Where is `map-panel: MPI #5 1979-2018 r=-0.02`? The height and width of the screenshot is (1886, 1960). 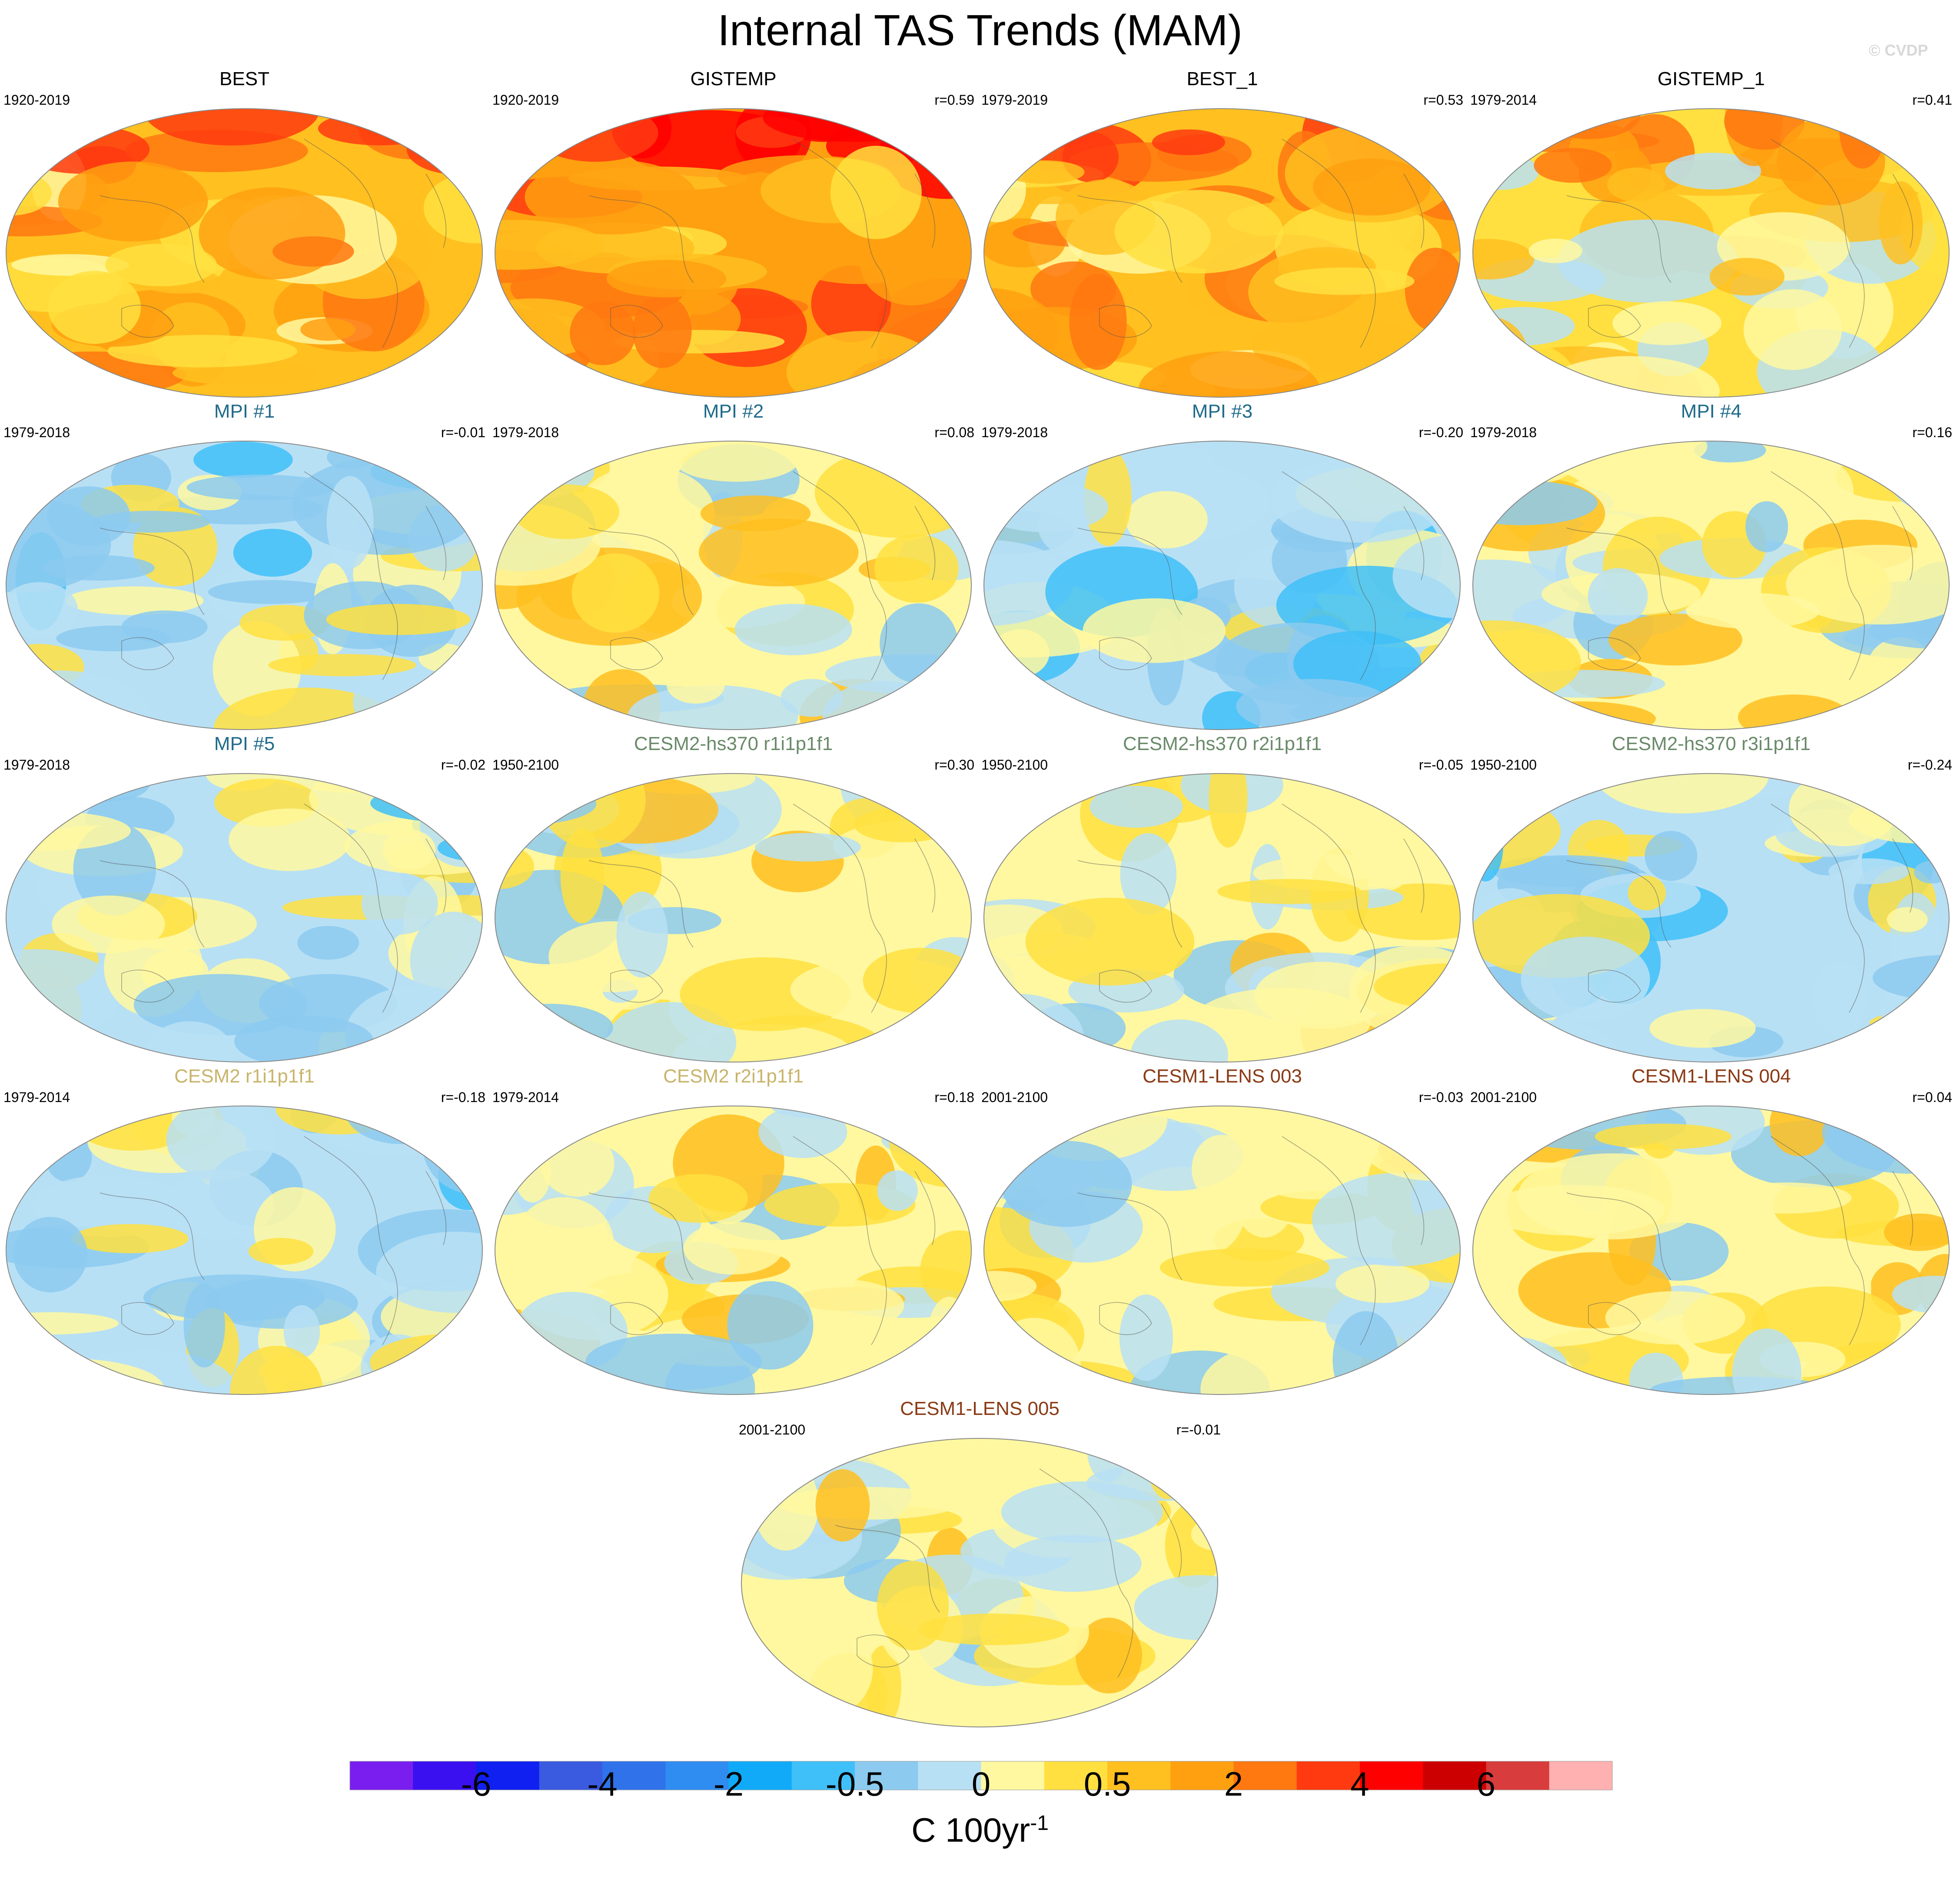 map-panel: MPI #5 1979-2018 r=-0.02 is located at coordinates (244, 896).